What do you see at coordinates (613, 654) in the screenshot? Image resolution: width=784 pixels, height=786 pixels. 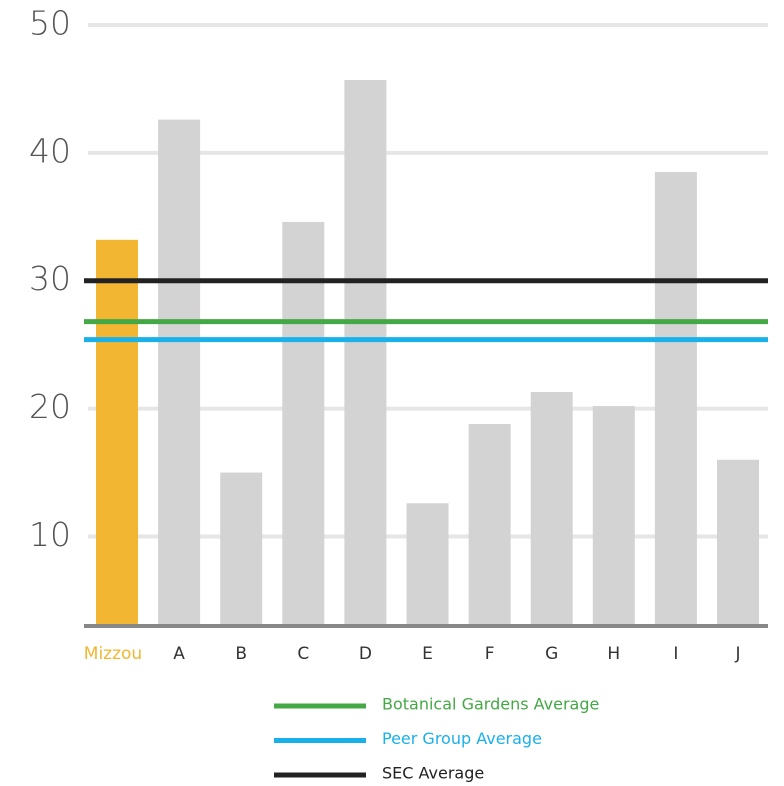 I see `x-tick-label: H` at bounding box center [613, 654].